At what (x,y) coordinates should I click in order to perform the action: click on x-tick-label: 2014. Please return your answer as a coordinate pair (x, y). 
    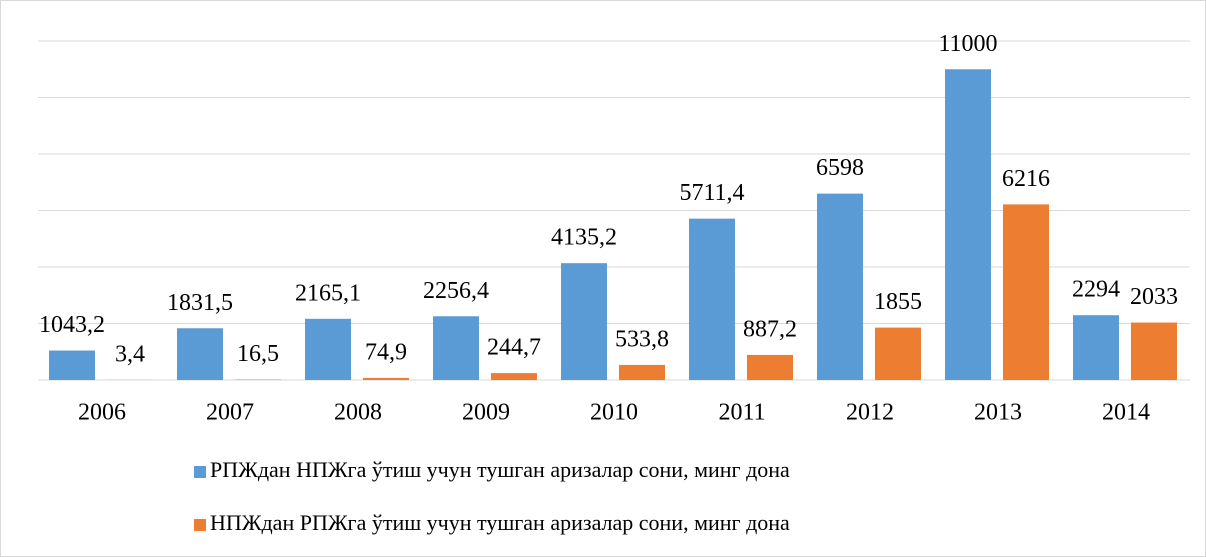
    Looking at the image, I should click on (1126, 413).